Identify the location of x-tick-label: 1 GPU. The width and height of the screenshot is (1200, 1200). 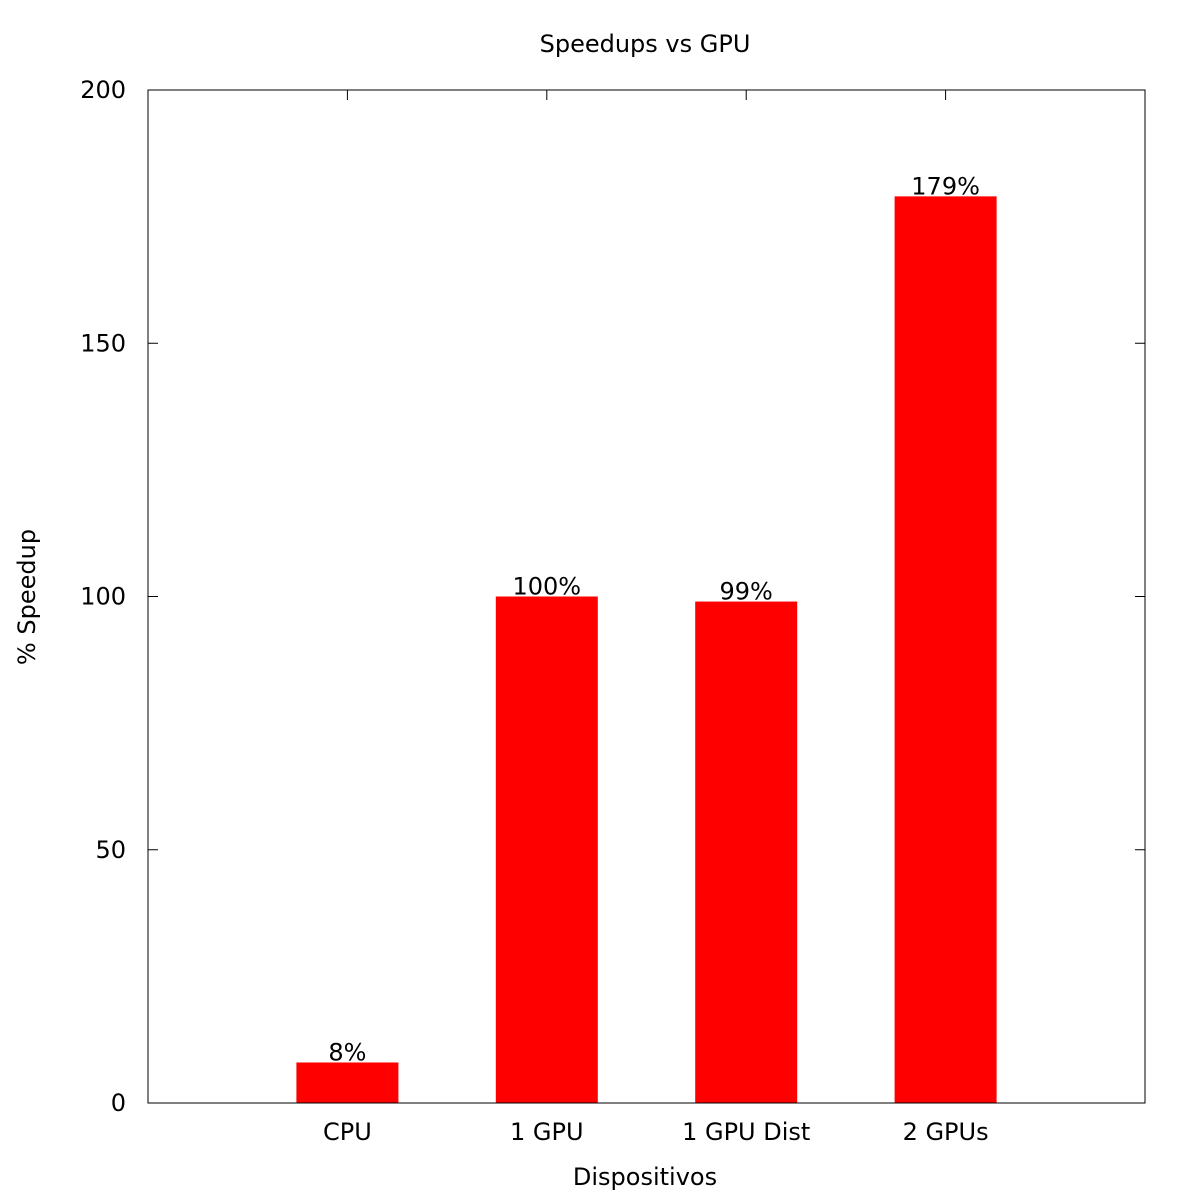
(547, 1132).